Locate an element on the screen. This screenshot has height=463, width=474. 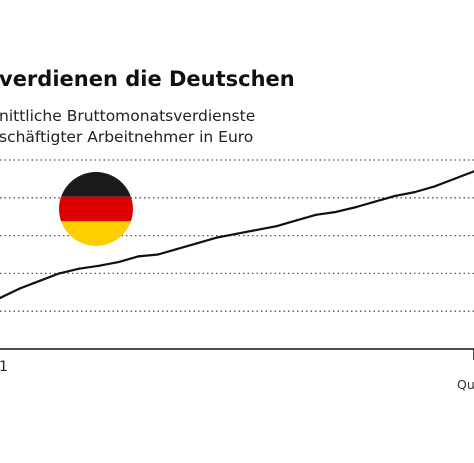
germany-flag-icon is located at coordinates (96, 209).